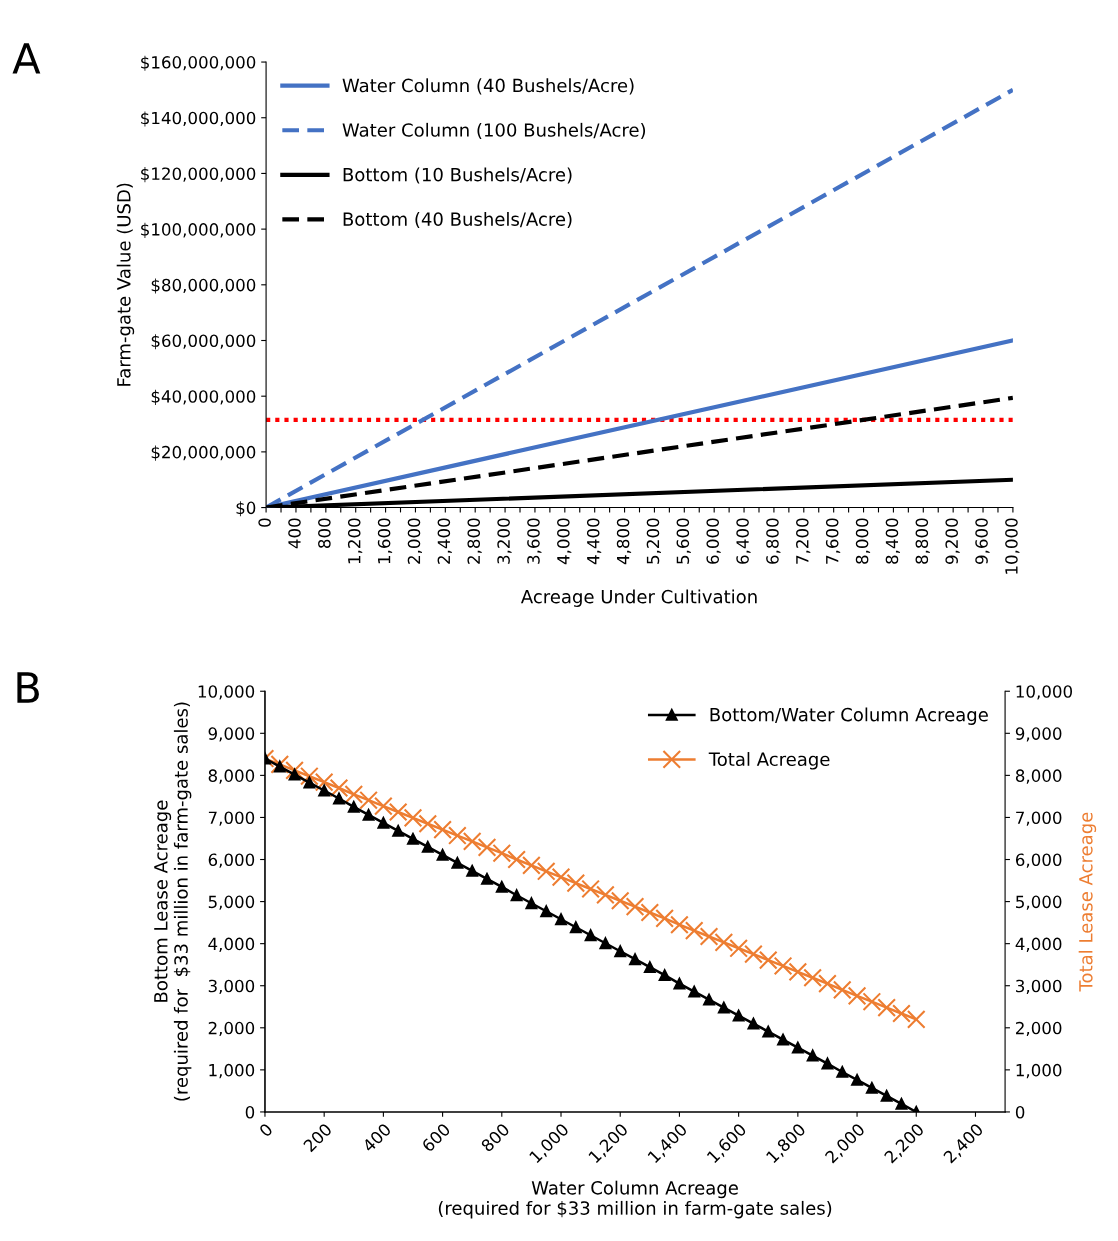  What do you see at coordinates (444, 541) in the screenshot?
I see `x-tick-label: 2,400` at bounding box center [444, 541].